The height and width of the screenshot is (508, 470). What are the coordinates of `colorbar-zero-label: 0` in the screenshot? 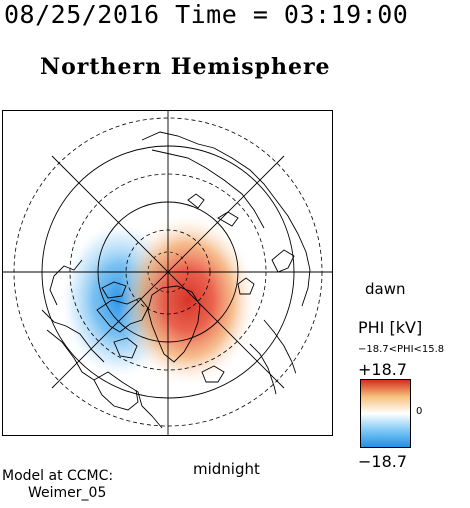 It's located at (419, 411).